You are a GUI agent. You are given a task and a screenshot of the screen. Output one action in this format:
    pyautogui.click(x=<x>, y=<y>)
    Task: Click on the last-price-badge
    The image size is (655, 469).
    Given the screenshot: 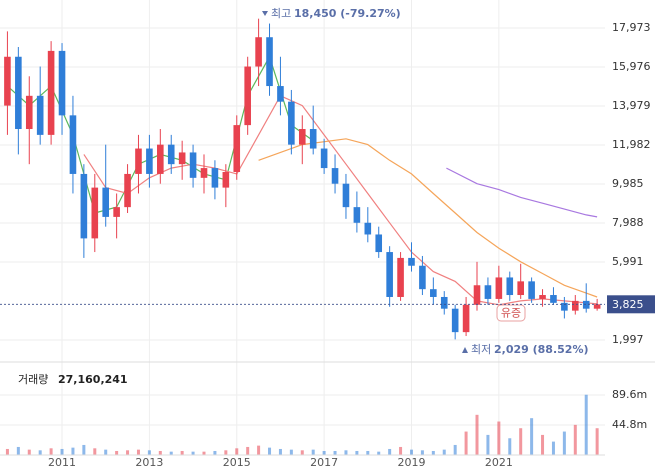 What is the action you would take?
    pyautogui.click(x=631, y=304)
    